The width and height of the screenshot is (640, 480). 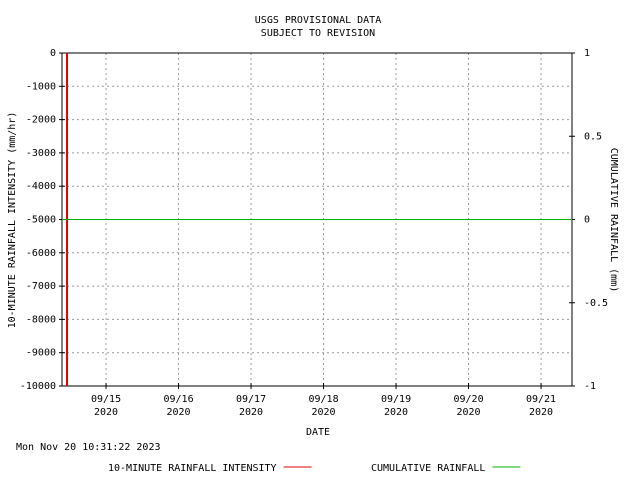 I want to click on y2-tick-label: -1, so click(x=590, y=386).